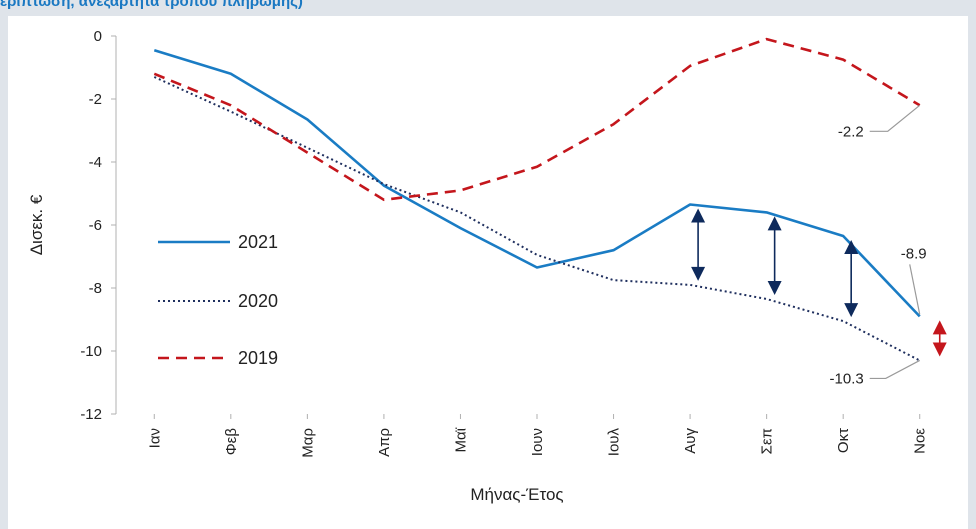 This screenshot has height=529, width=976. What do you see at coordinates (154, 438) in the screenshot?
I see `x-tick-label: Ιαν` at bounding box center [154, 438].